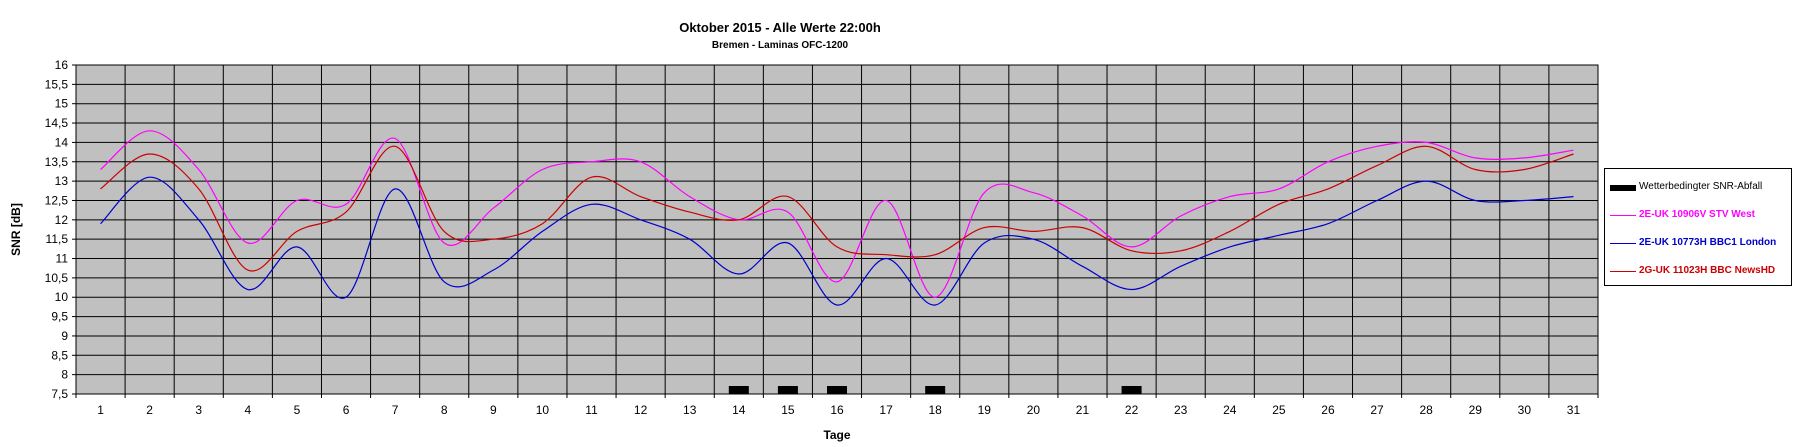  I want to click on legend-label-series-3: 2G-UK 11023H BBC NewsHD, so click(1707, 270).